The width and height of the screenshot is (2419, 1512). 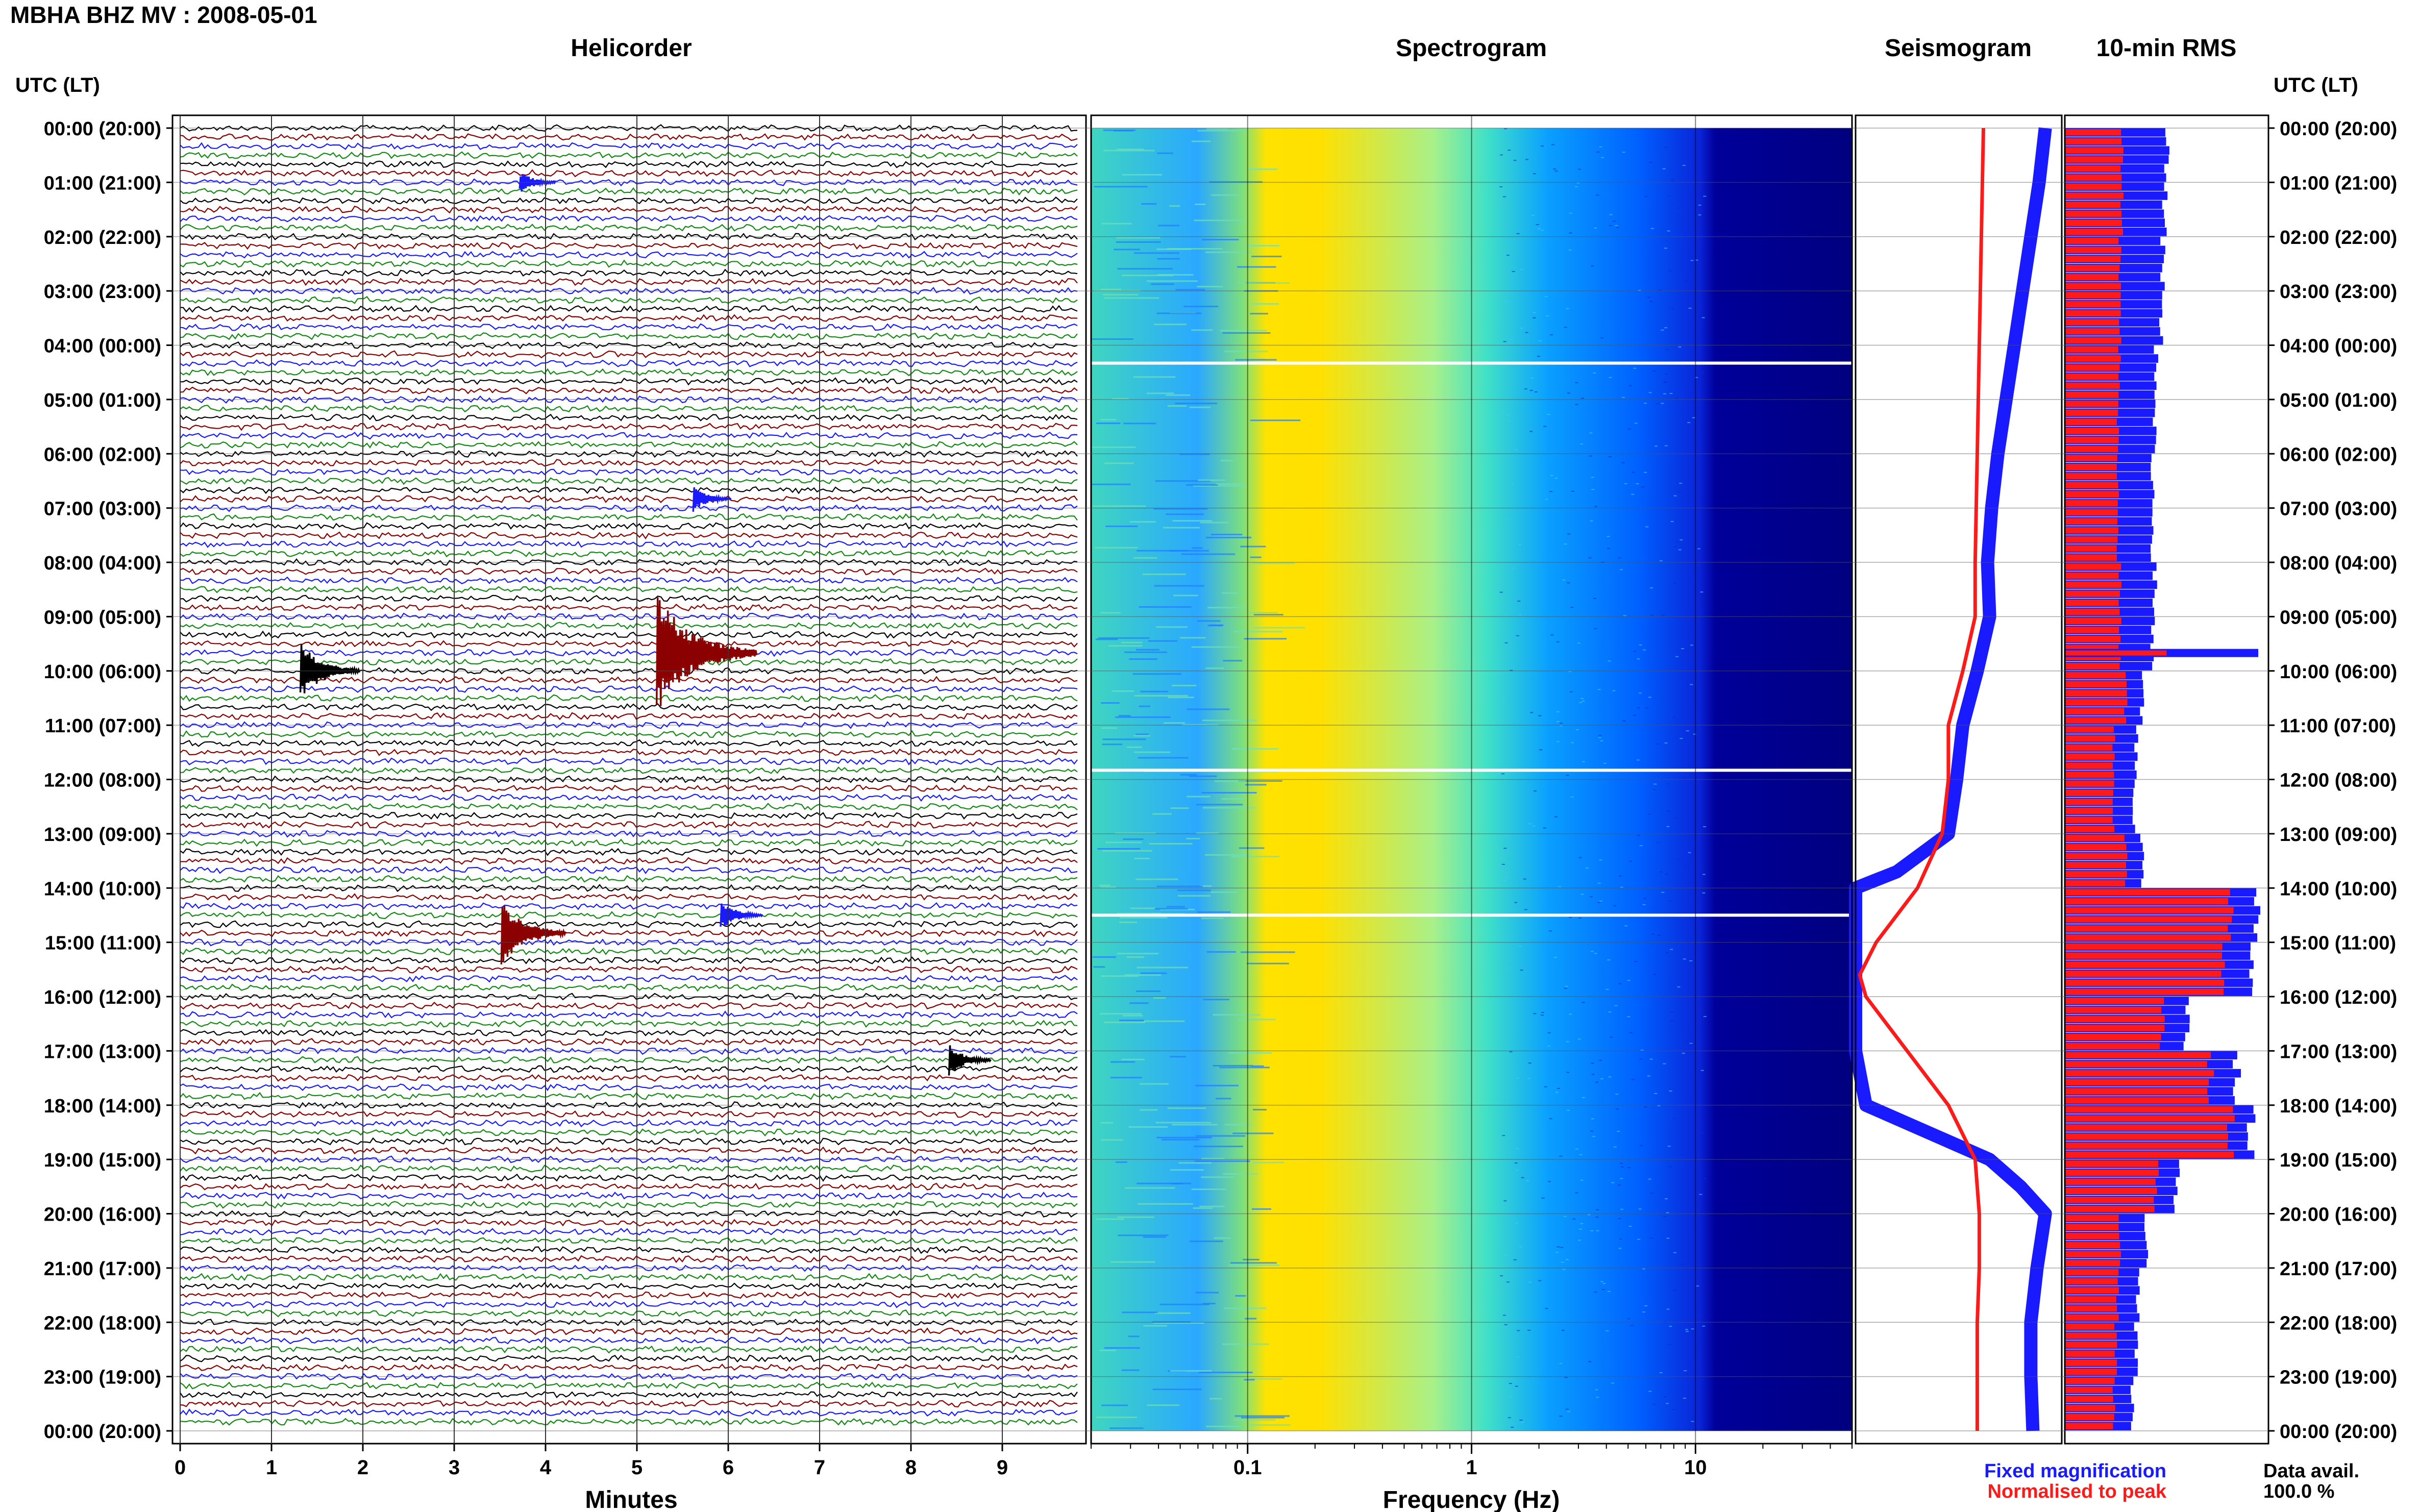 I want to click on y-tick-label-left: 17:00 (13:00), so click(x=102, y=1051).